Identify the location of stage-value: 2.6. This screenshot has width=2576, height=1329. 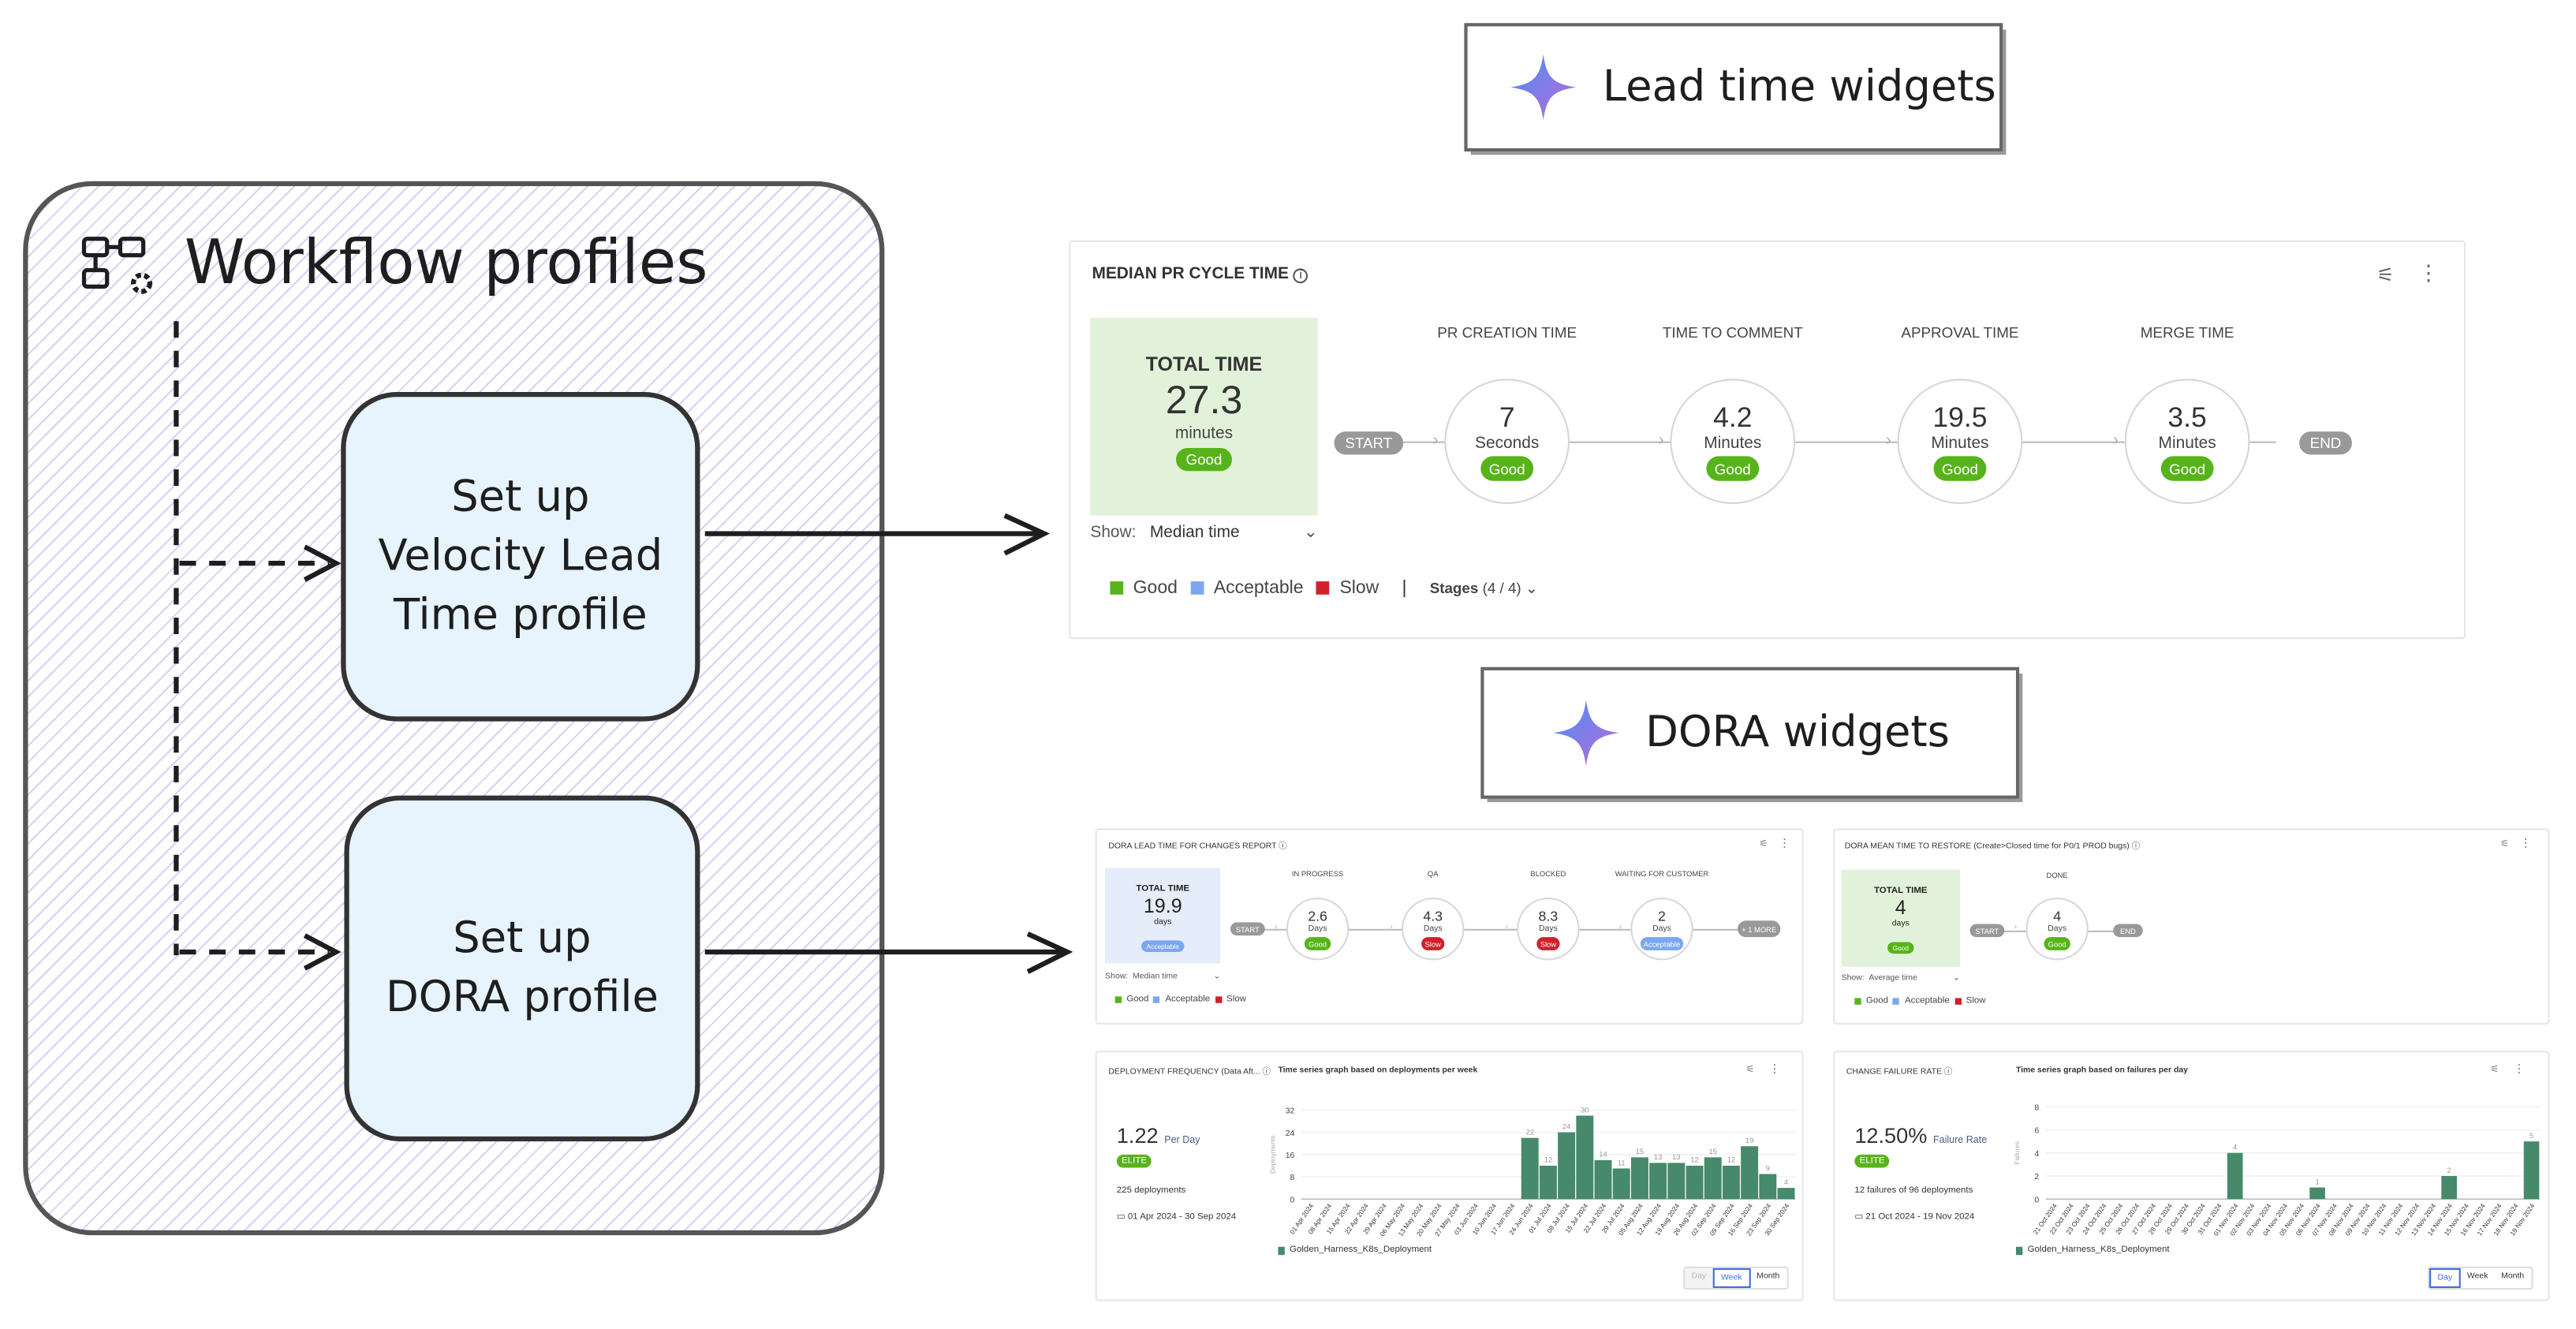
(1317, 916).